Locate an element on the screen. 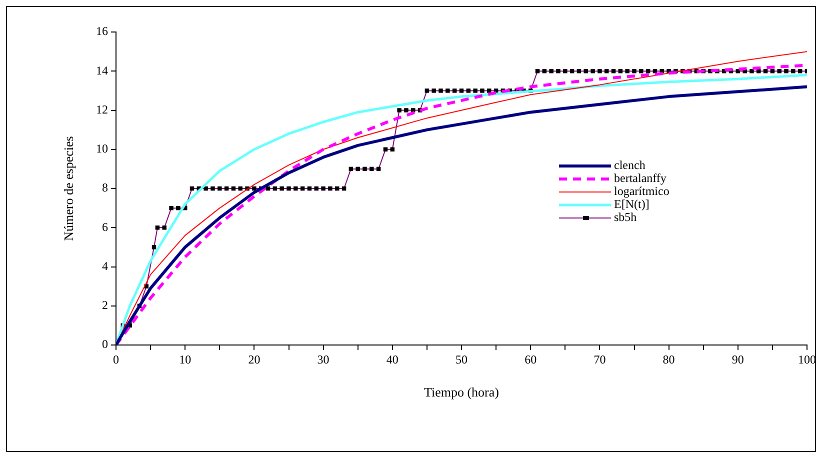  x-tick-label: 0 is located at coordinates (116, 359).